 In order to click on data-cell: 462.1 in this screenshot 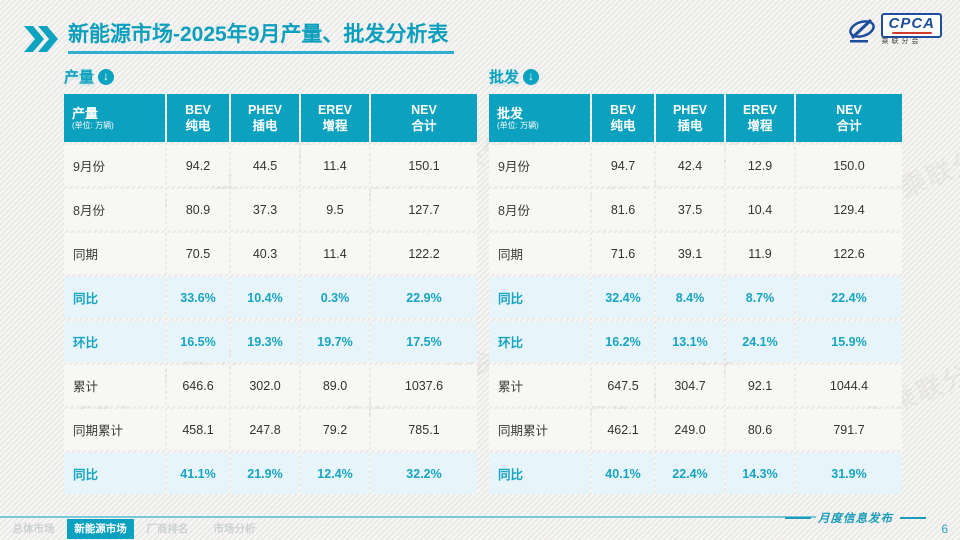, I will do `click(623, 429)`.